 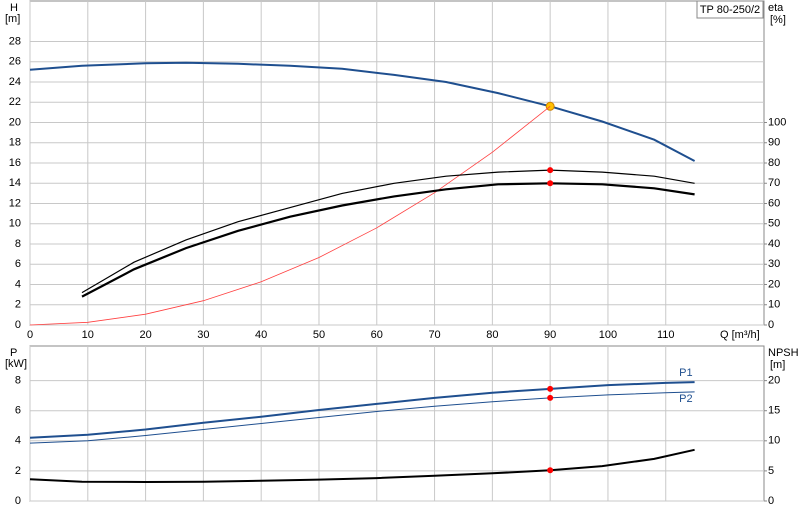 I want to click on x-axis-label: Q [m³/h], so click(x=740, y=335).